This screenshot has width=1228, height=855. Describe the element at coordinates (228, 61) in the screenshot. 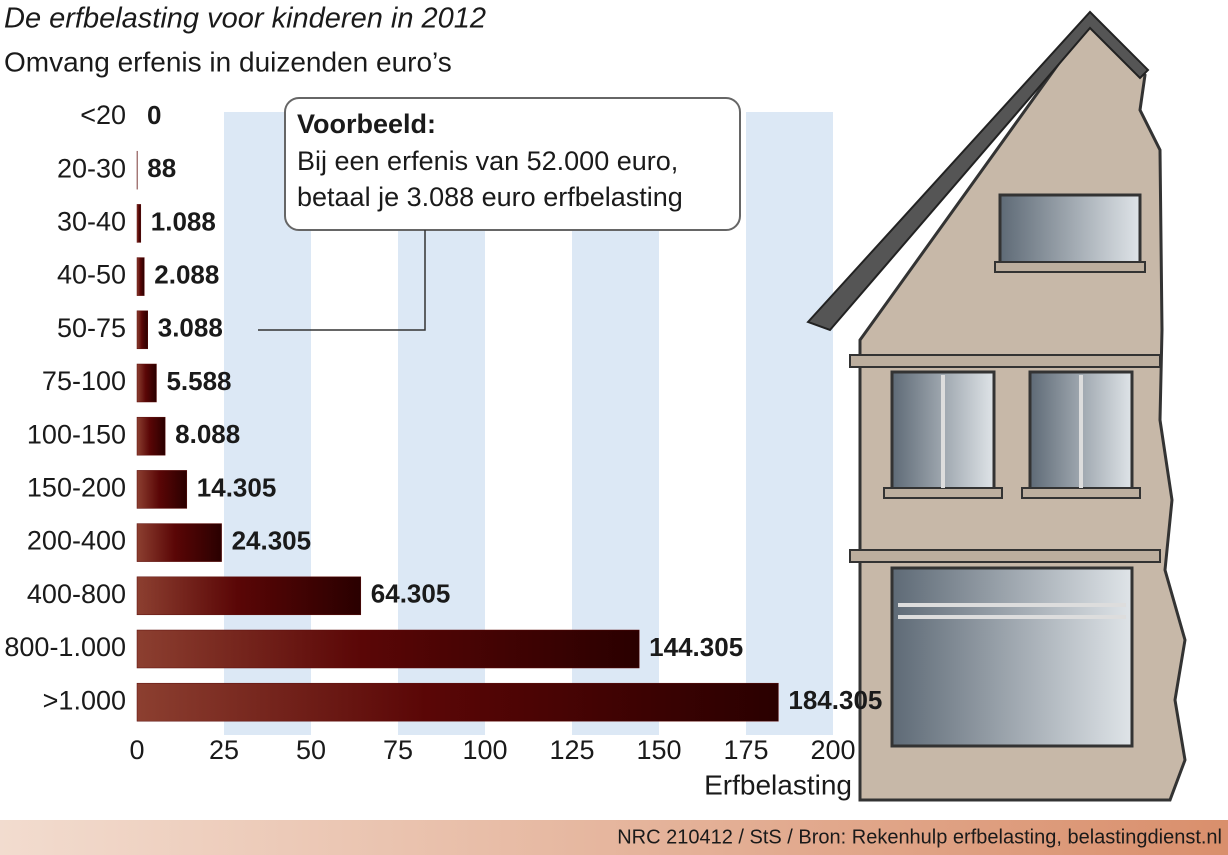

I see `chart-subtitle: Omvang erfenis in duizenden euro’s` at that location.